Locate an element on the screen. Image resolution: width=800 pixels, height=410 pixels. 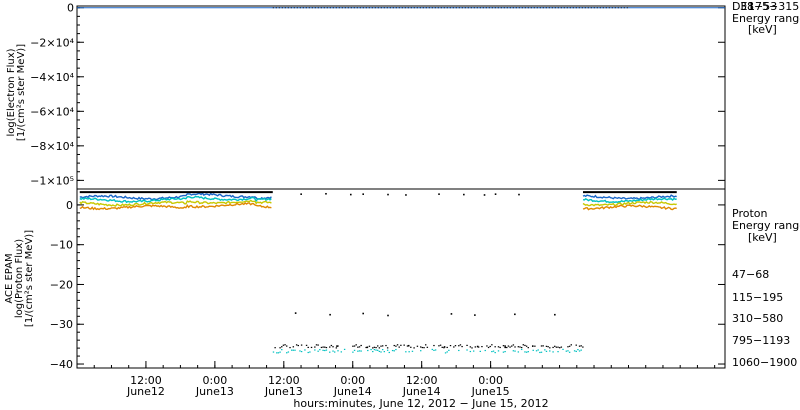
x-tick-time-label: 0:00 is located at coordinates (490, 380).